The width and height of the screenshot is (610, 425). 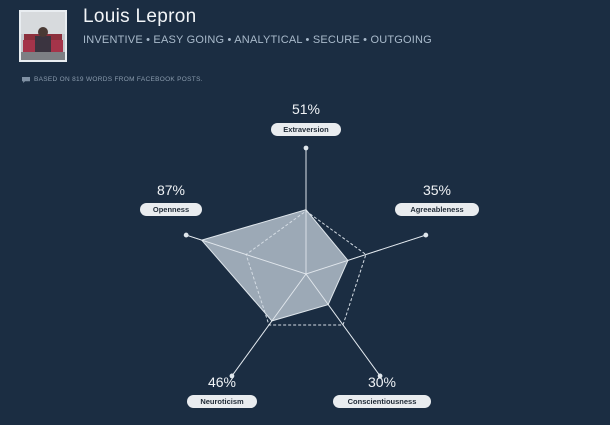 I want to click on trait-label-neuroticism: Neuroticism, so click(x=222, y=401).